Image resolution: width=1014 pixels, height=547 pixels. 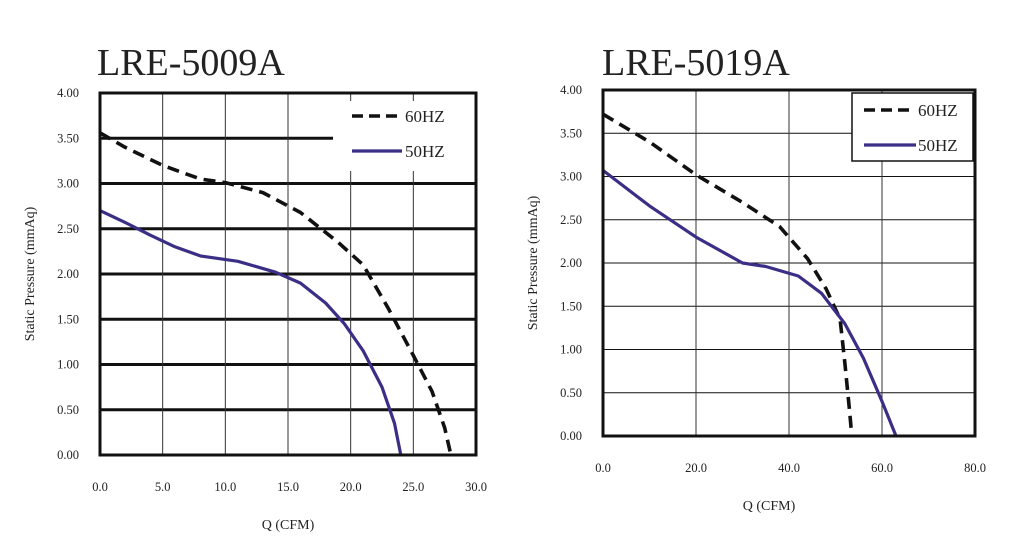 I want to click on x-tick-label: 80.0, so click(x=975, y=468).